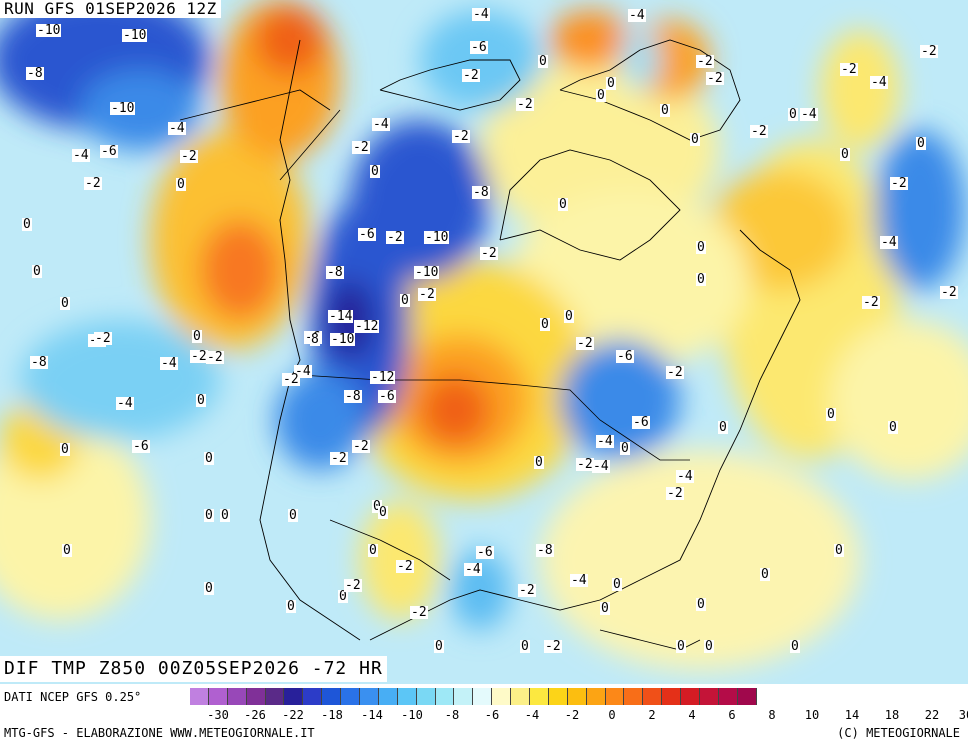 This screenshot has width=968, height=745. Describe the element at coordinates (852, 715) in the screenshot. I see `legend-tick-label: 14` at that location.